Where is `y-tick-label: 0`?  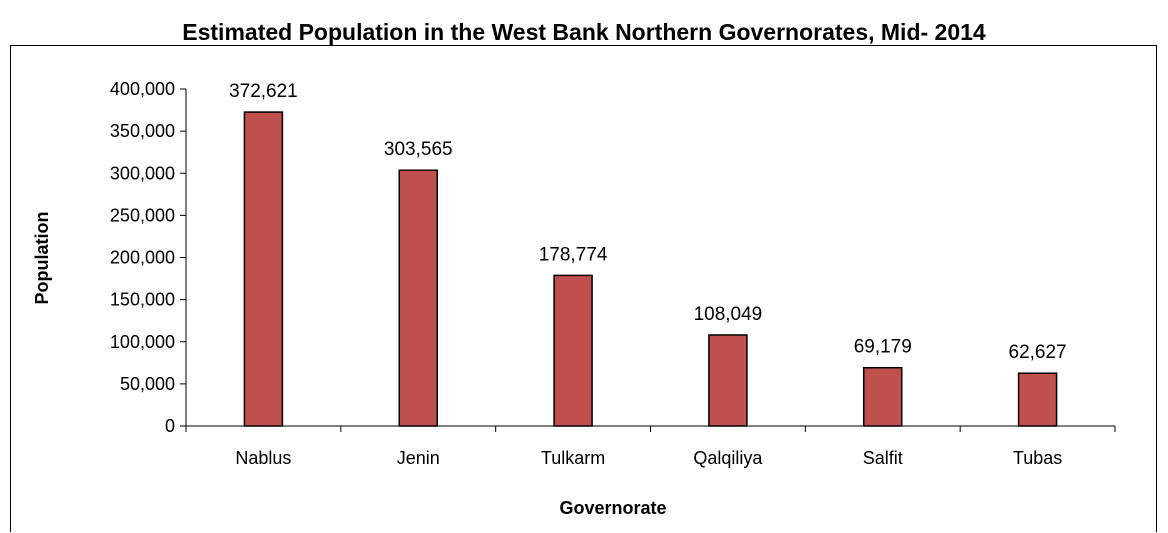 y-tick-label: 0 is located at coordinates (170, 426).